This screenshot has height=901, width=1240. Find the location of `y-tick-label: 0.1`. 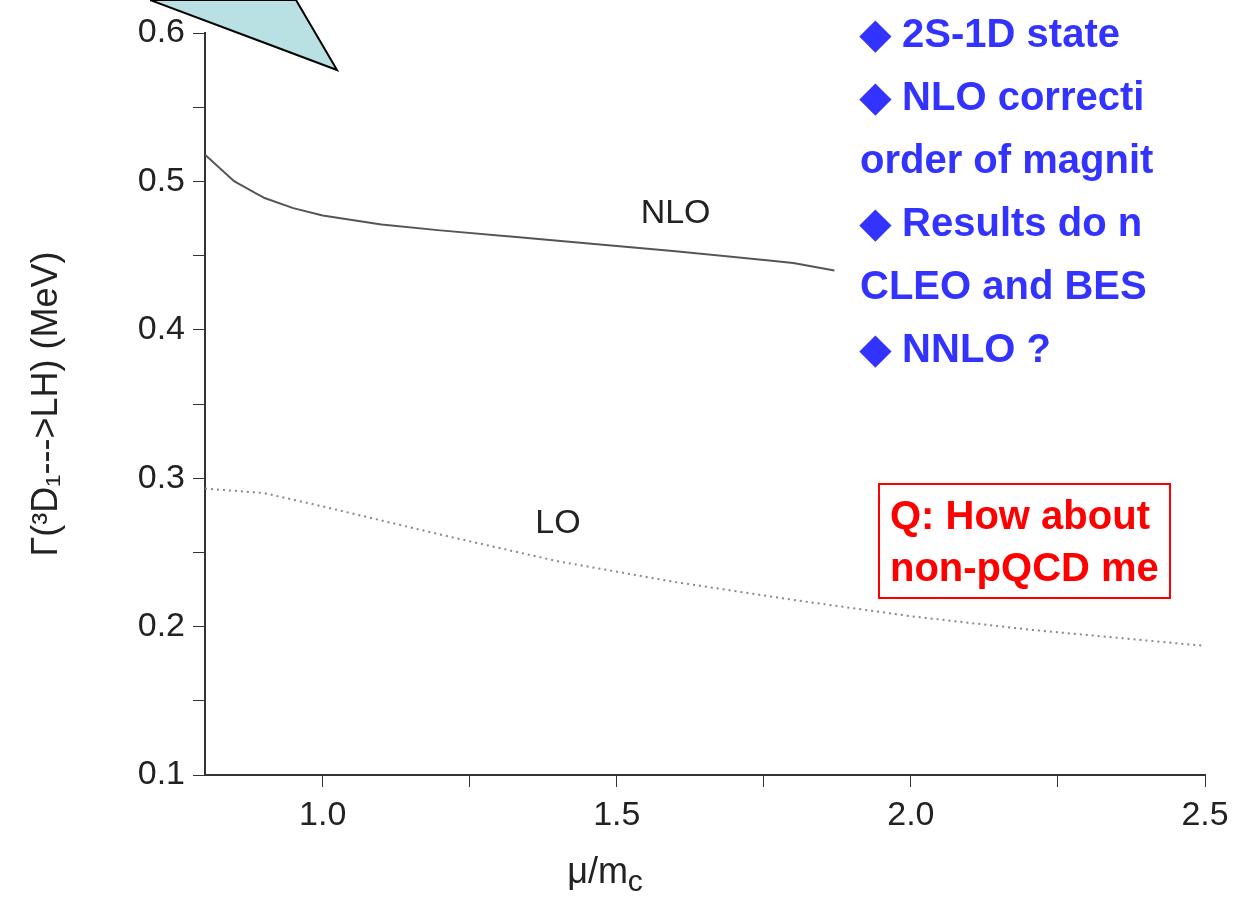

y-tick-label: 0.1 is located at coordinates (161, 772).